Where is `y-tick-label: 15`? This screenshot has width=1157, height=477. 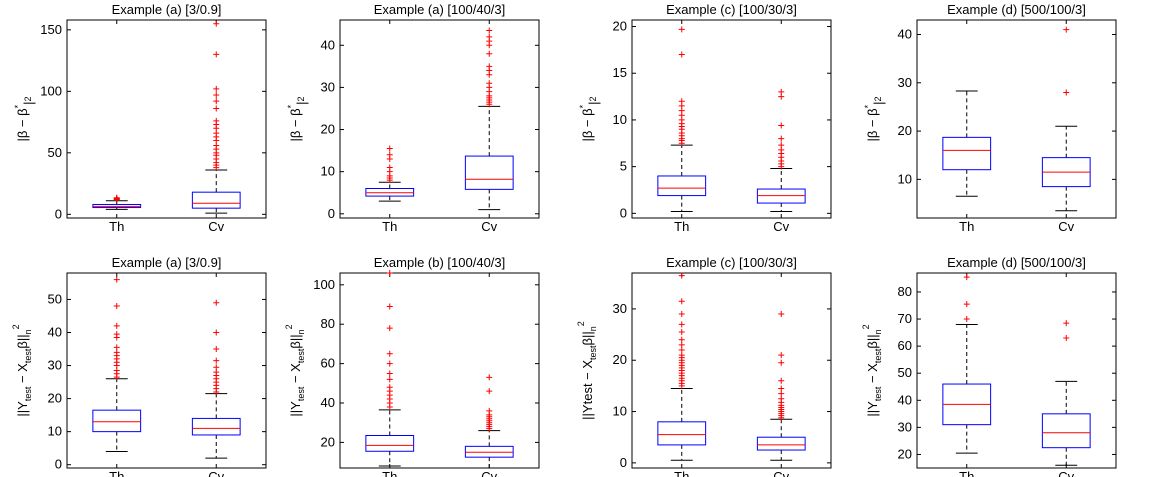 y-tick-label: 15 is located at coordinates (620, 72).